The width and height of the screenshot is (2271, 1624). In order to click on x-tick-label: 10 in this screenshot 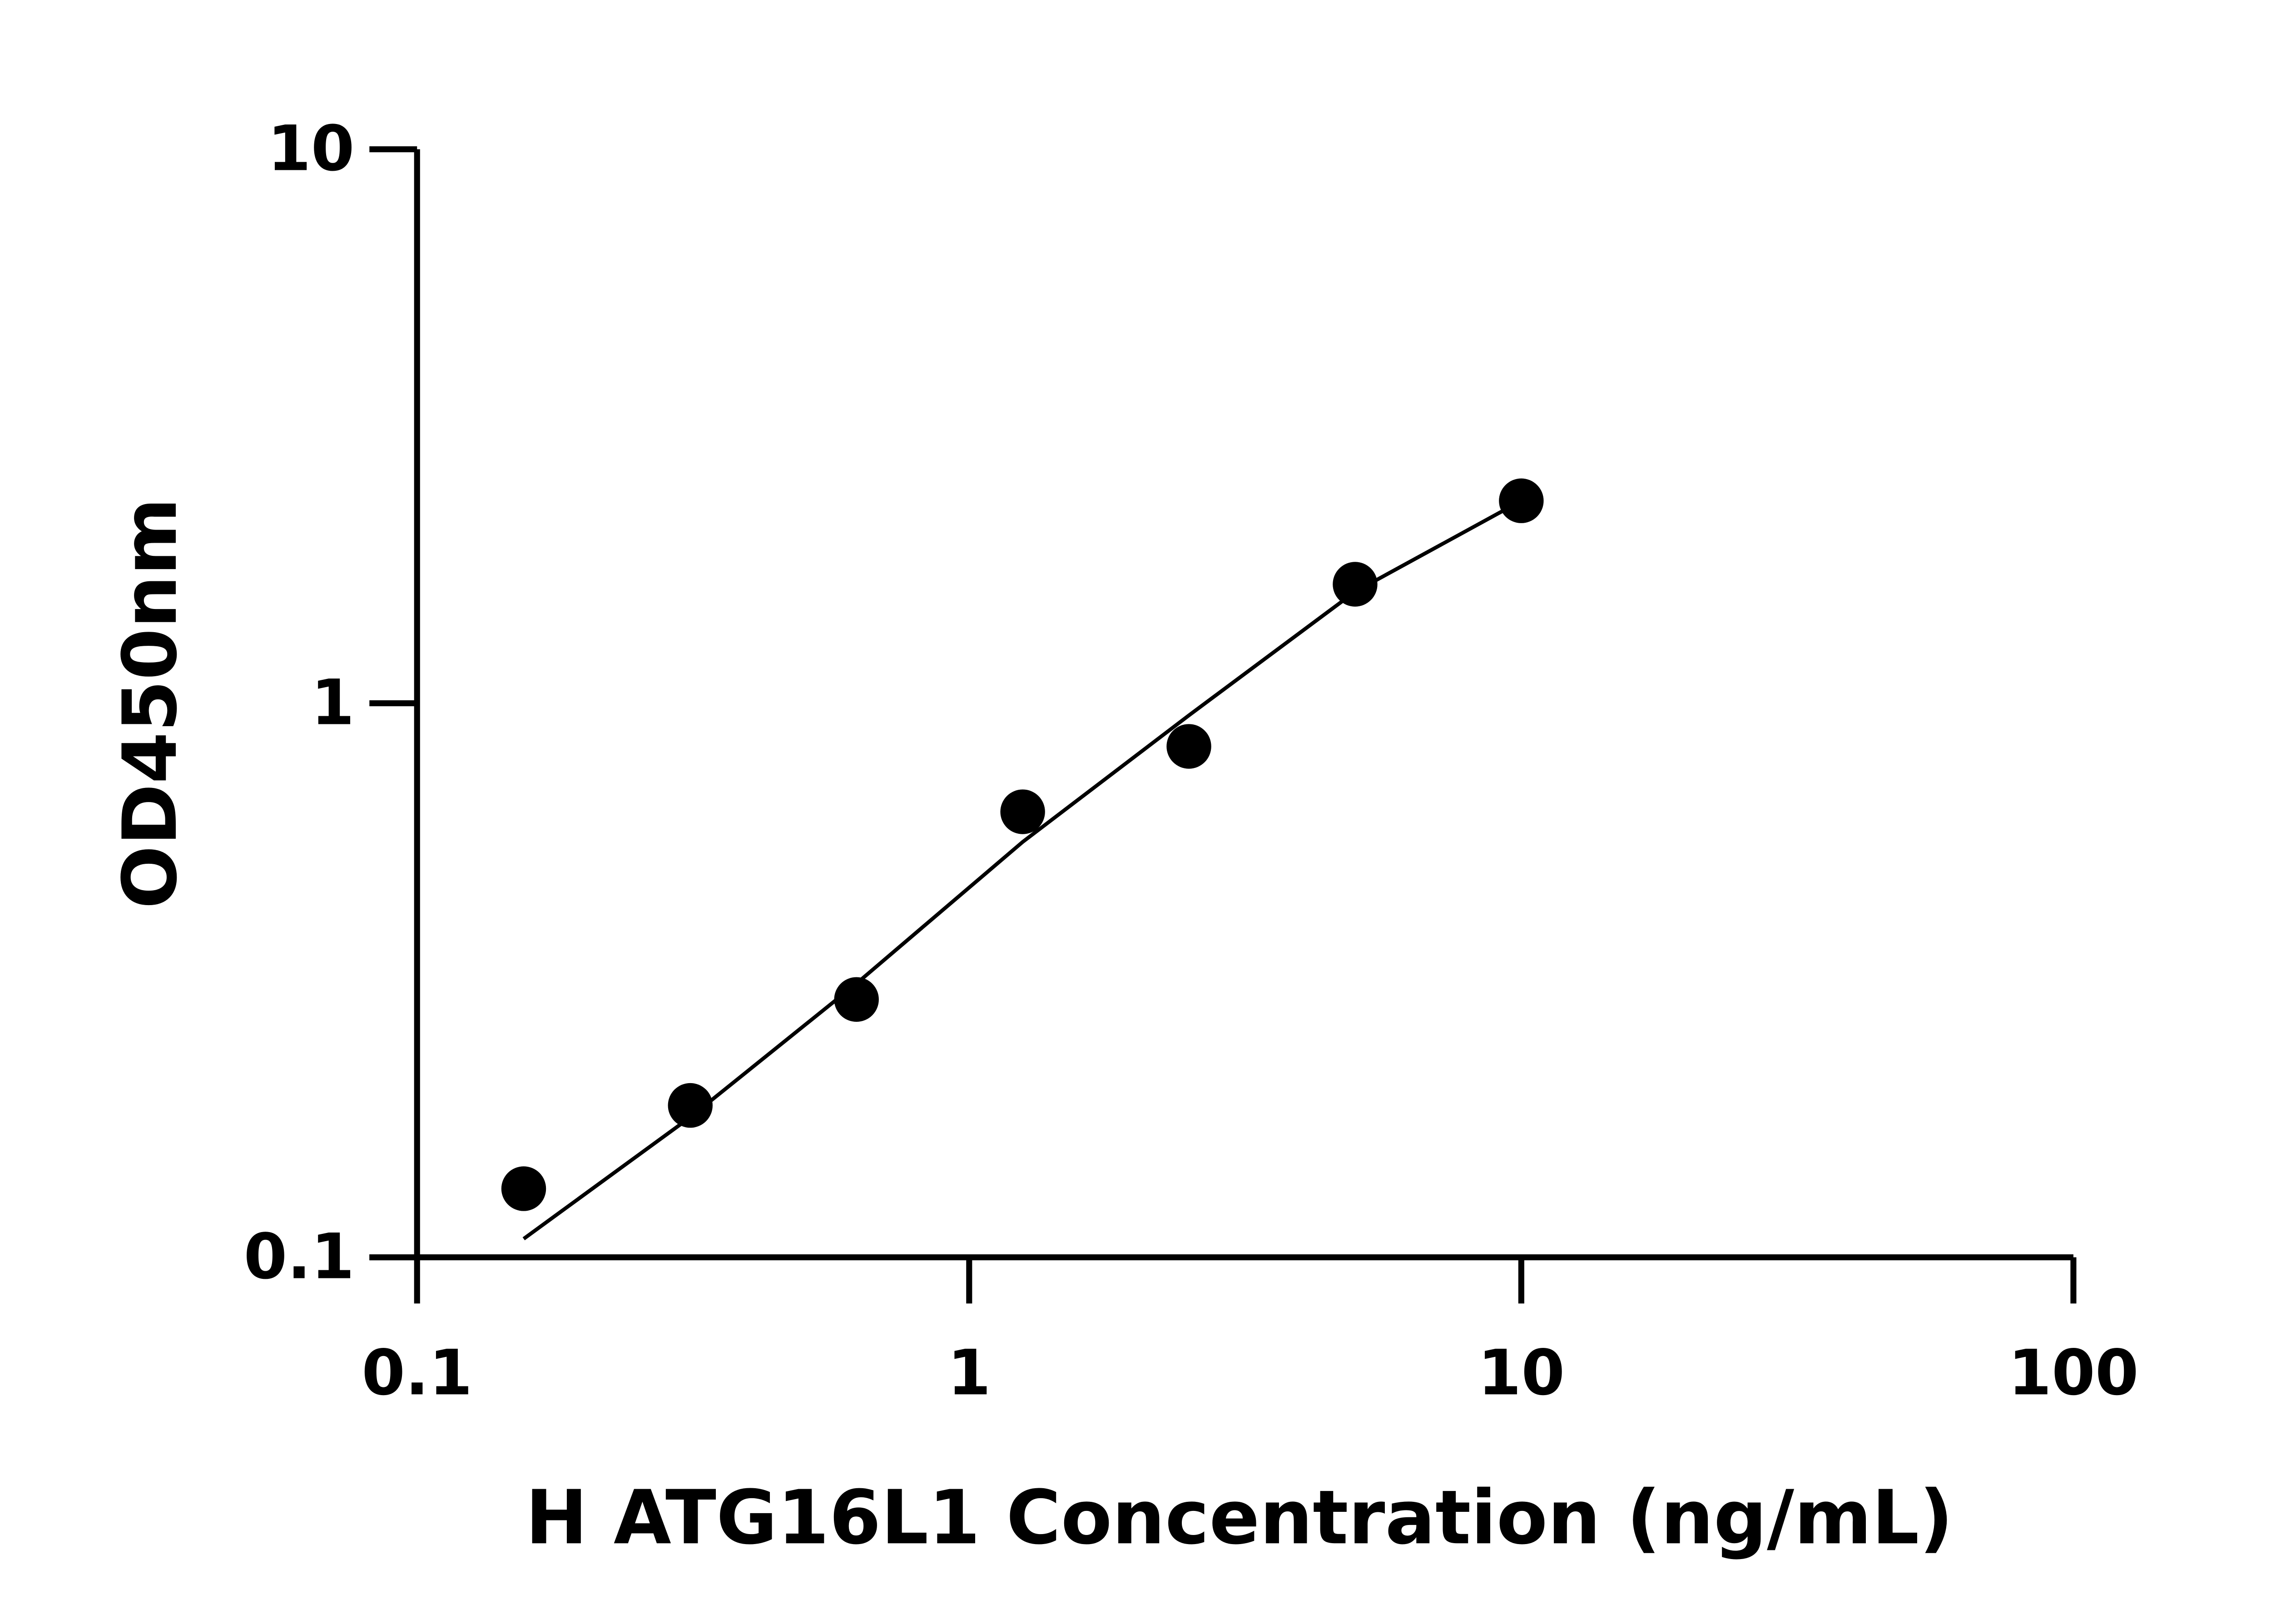, I will do `click(1521, 1373)`.